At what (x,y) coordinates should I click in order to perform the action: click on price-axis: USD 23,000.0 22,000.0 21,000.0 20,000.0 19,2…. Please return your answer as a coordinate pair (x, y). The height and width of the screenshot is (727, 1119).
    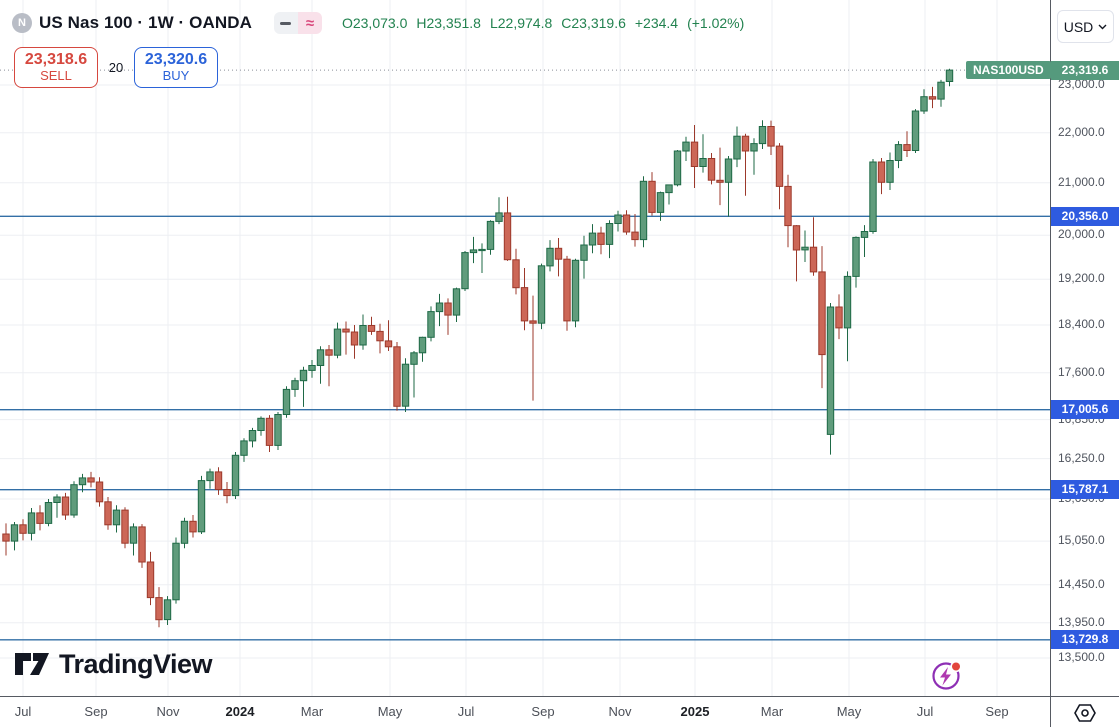
    Looking at the image, I should click on (1084, 348).